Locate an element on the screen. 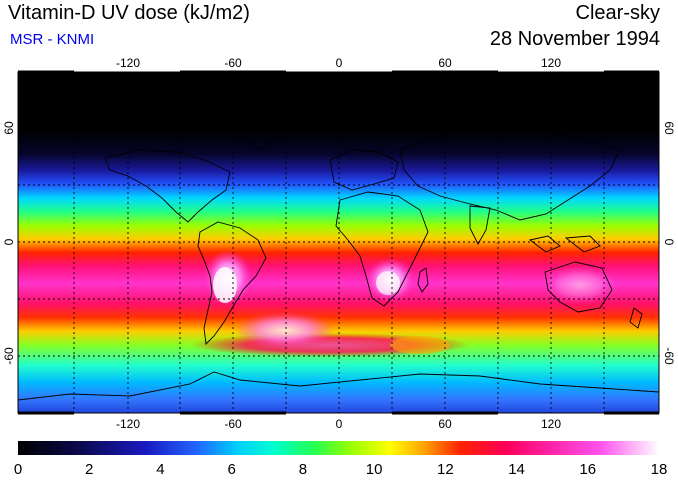  colorbar-tick-label: 10 is located at coordinates (374, 469).